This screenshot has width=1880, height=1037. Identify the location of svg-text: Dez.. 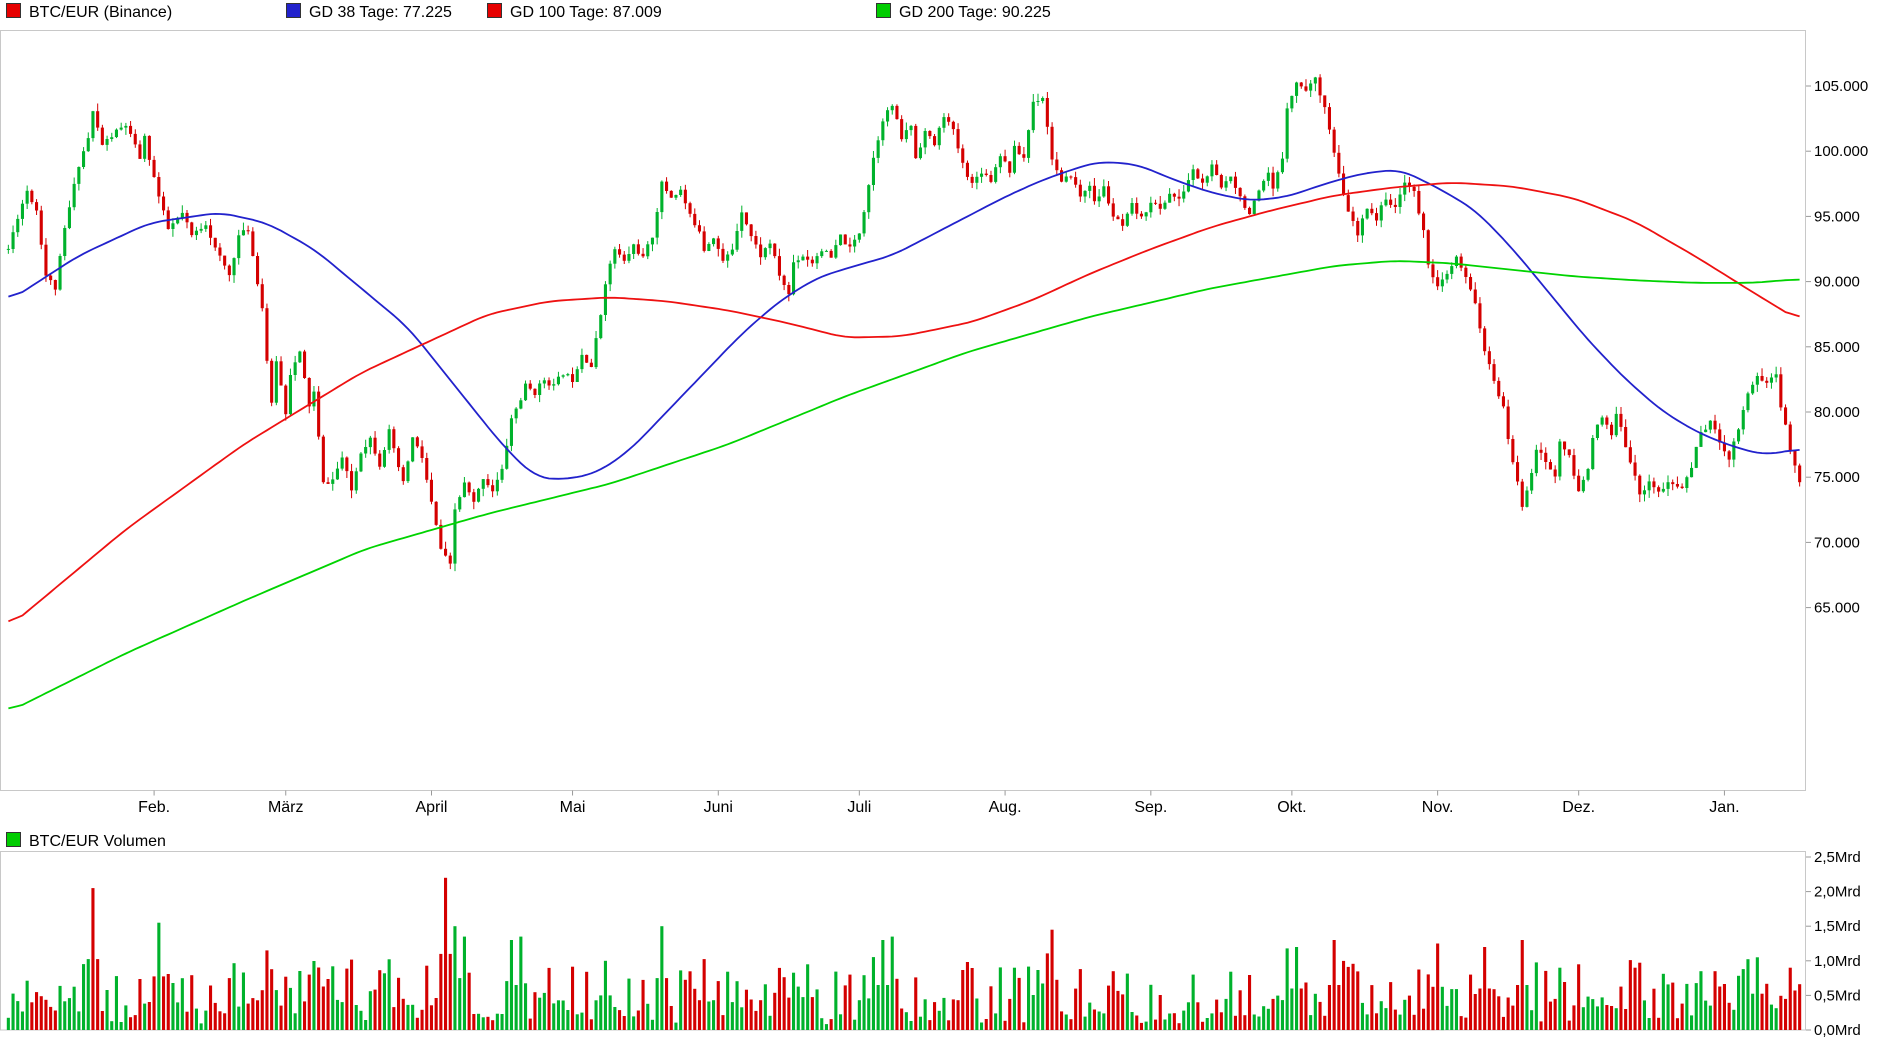
(1578, 807).